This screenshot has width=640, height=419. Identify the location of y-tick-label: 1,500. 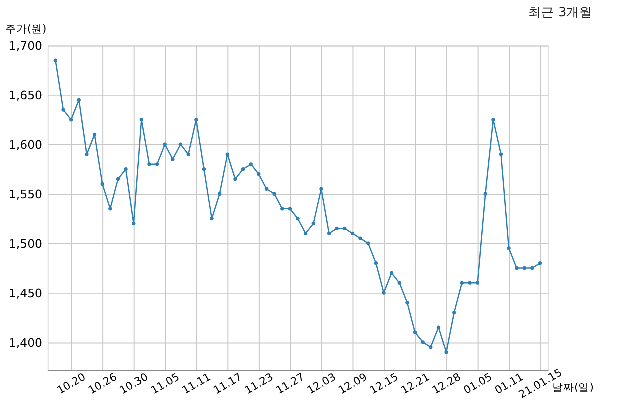
(25, 243).